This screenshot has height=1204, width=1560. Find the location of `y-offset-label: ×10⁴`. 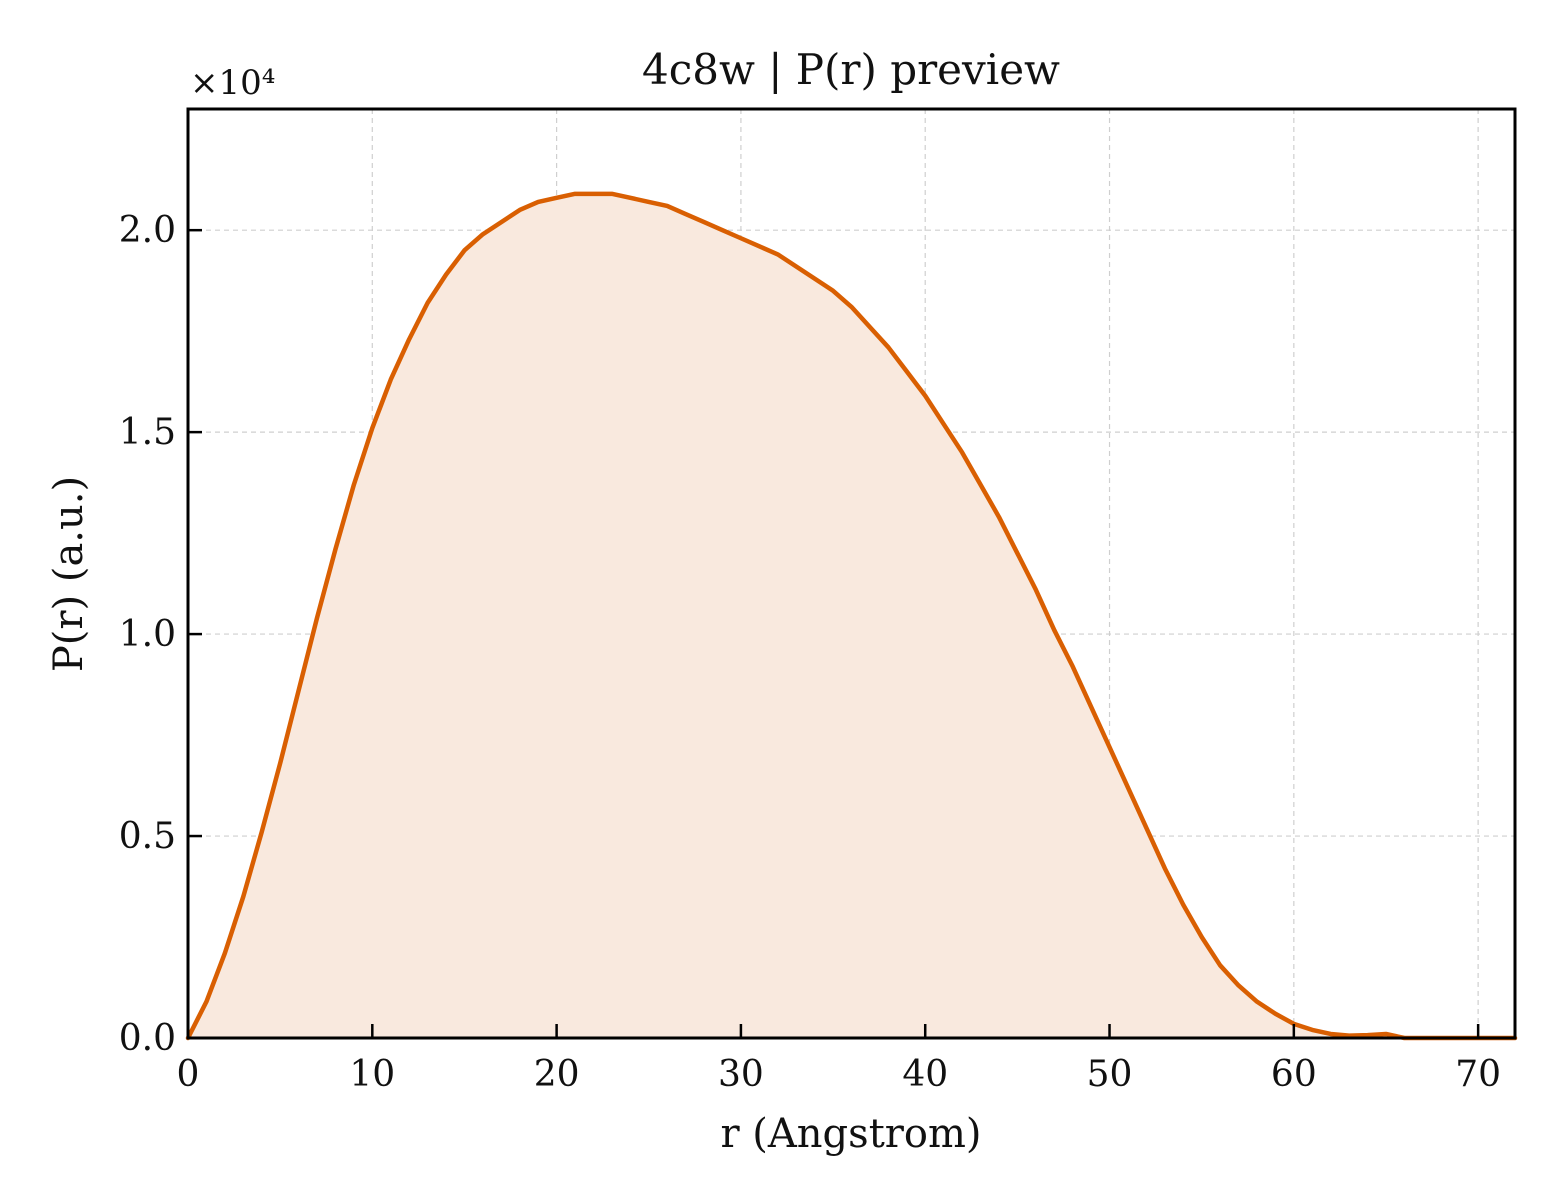

y-offset-label: ×10⁴ is located at coordinates (232, 83).